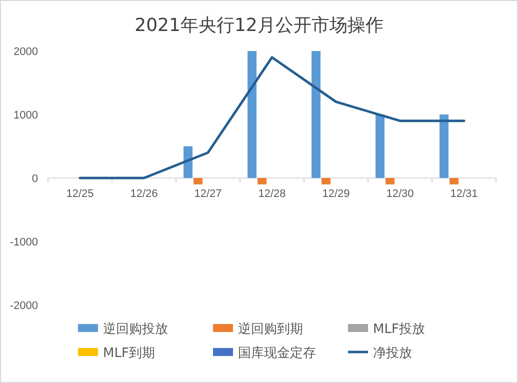  Describe the element at coordinates (399, 329) in the screenshot. I see `legend-label: MLF投放` at that location.